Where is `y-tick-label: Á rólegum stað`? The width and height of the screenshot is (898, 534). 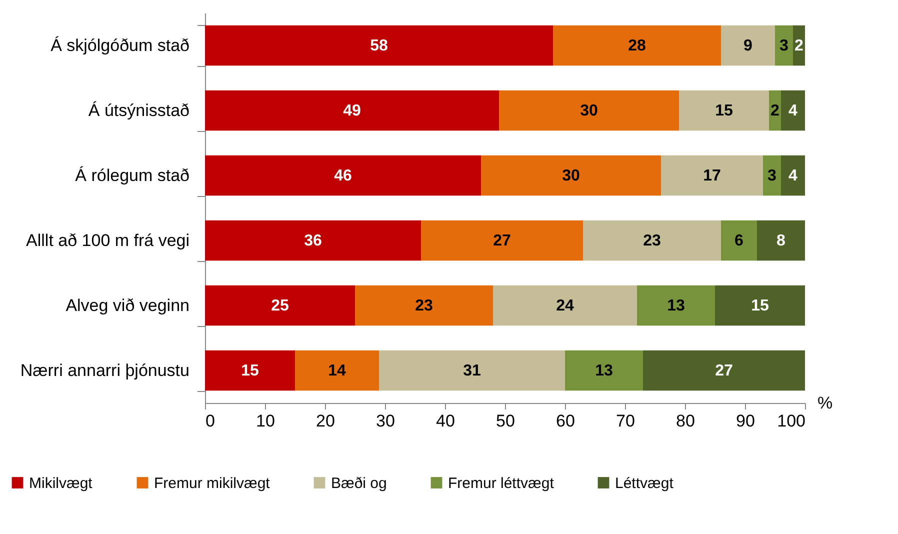 y-tick-label: Á rólegum stað is located at coordinates (132, 175).